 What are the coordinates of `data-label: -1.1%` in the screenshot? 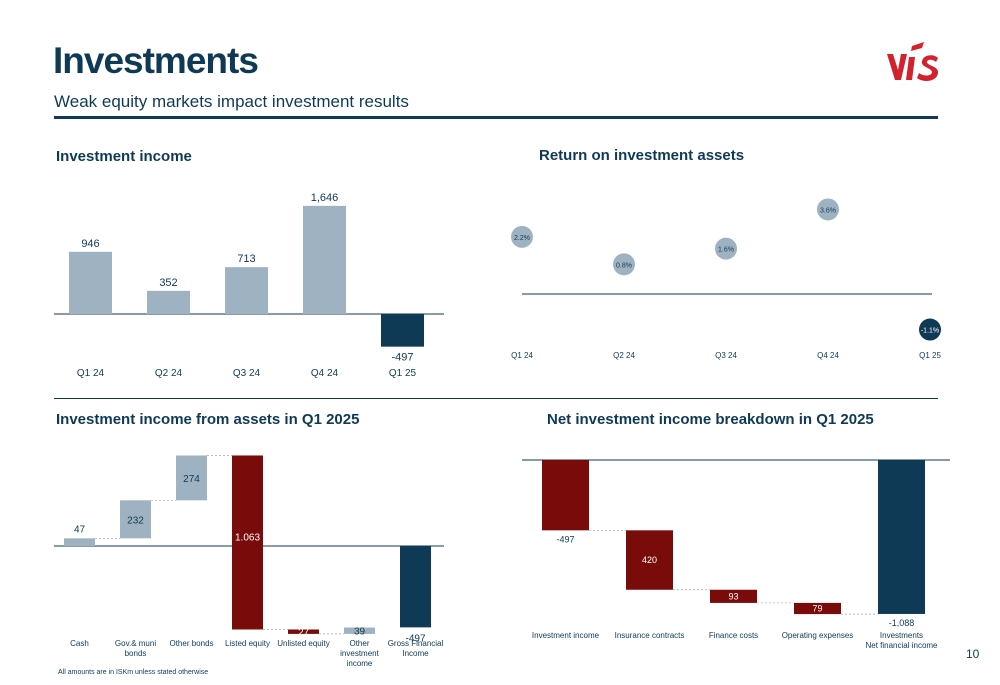 It's located at (930, 331).